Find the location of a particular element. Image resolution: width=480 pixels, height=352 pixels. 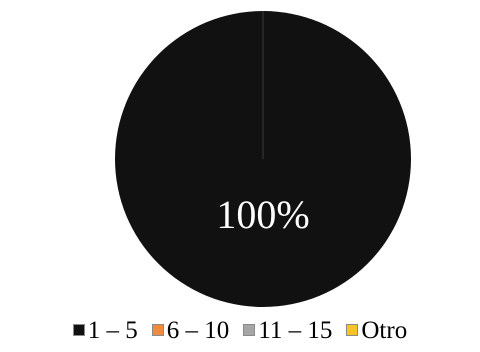

legend-label-1: 6 – 10 is located at coordinates (198, 330).